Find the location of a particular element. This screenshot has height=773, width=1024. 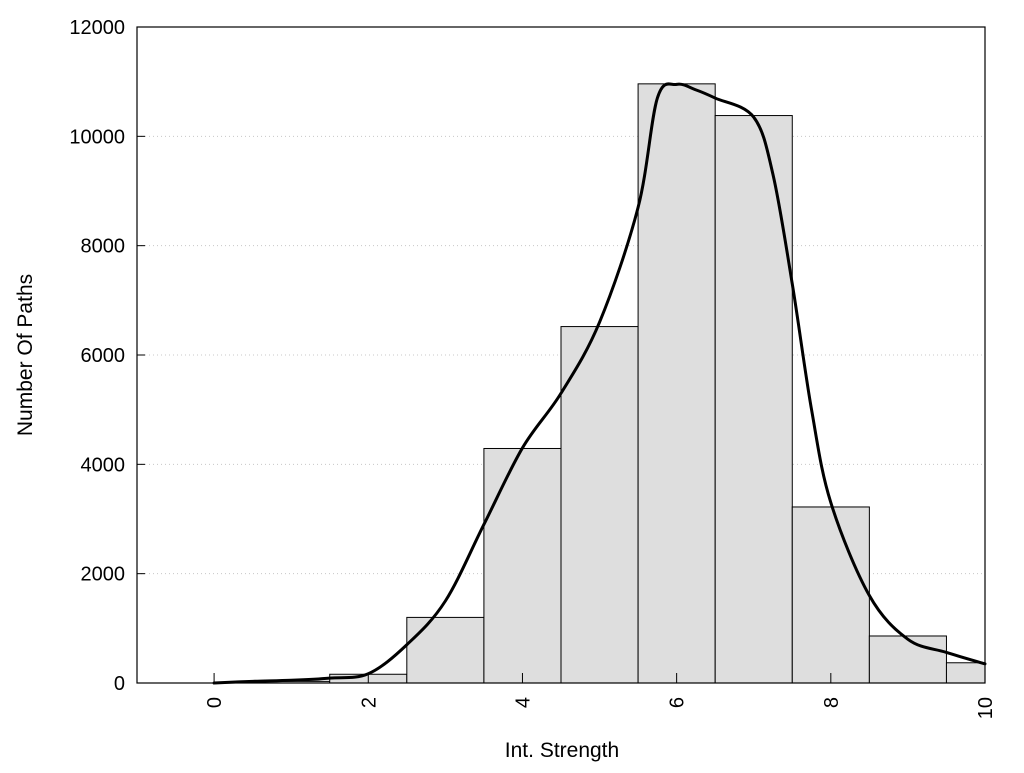

y-tick-label: 12000 is located at coordinates (97, 28).